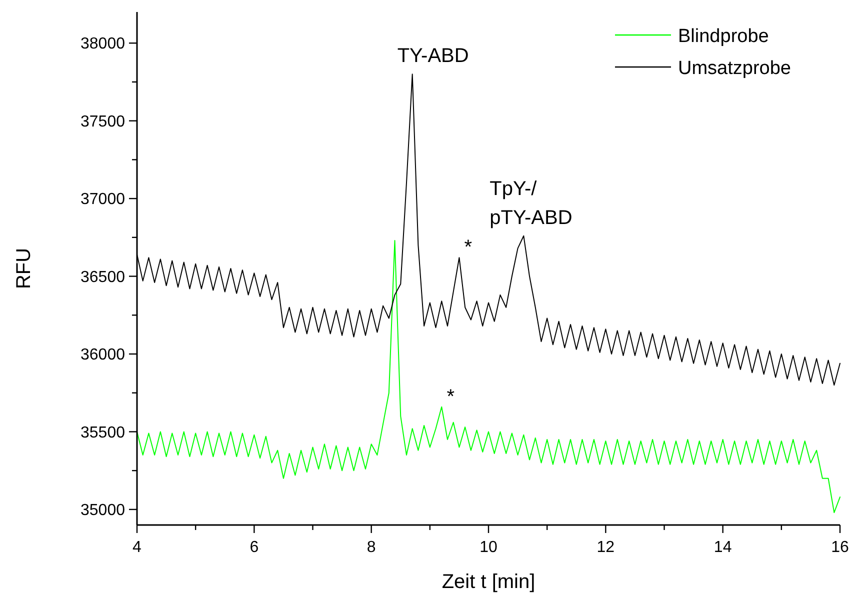  Describe the element at coordinates (103, 44) in the screenshot. I see `y-tick-label: 38000` at that location.